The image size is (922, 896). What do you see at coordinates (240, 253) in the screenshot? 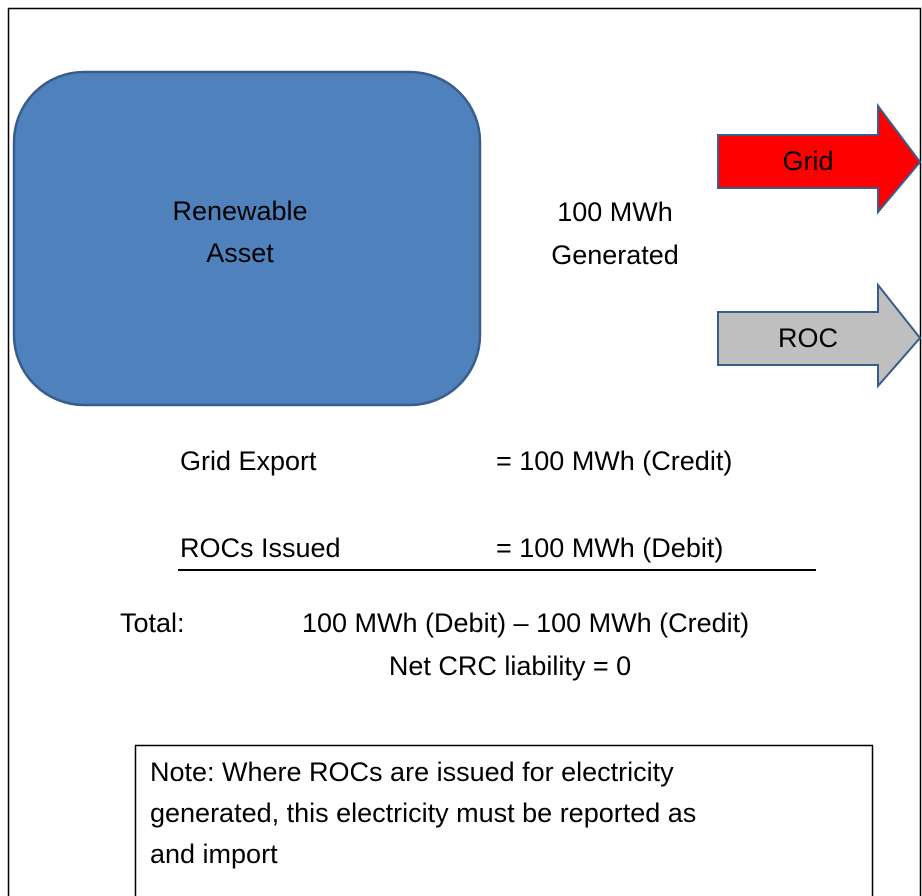
I see `asset-label: Asset` at bounding box center [240, 253].